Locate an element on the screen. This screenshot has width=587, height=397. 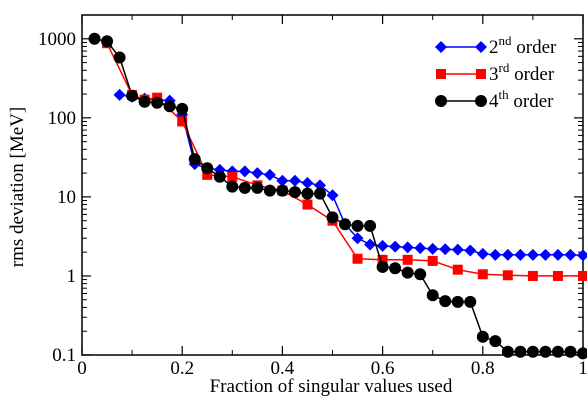
legend-label: 2nd order is located at coordinates (523, 45).